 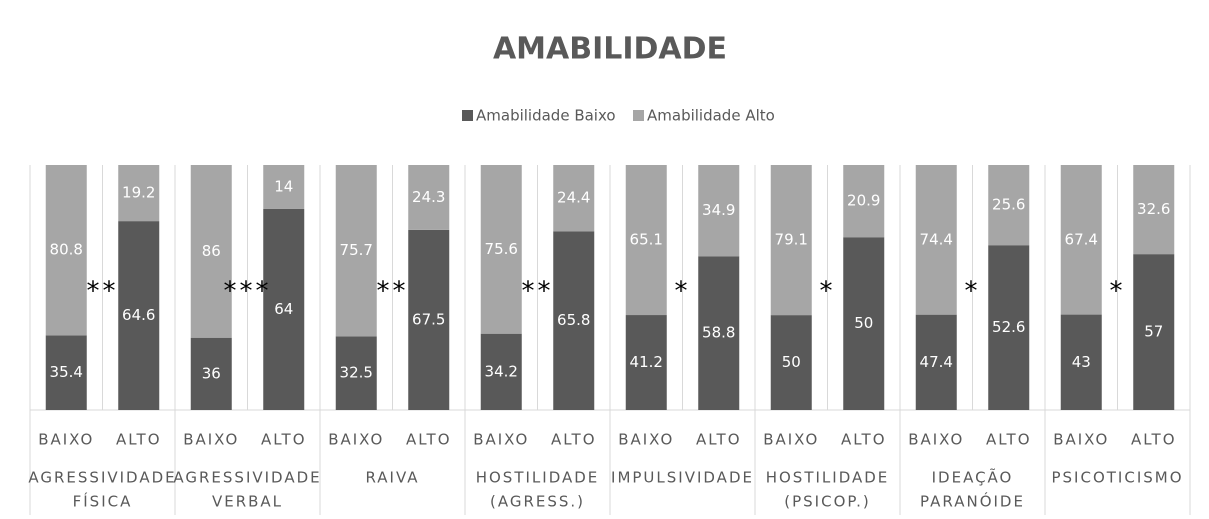 I want to click on value-label: 47.4, so click(x=936, y=362).